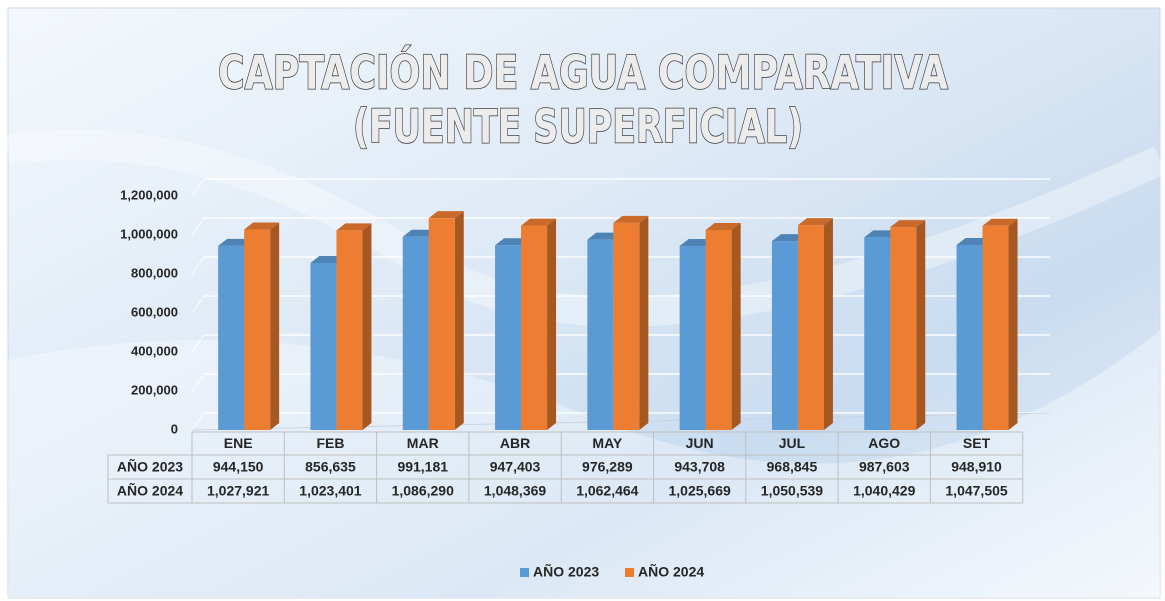 This screenshot has height=601, width=1165. What do you see at coordinates (792, 443) in the screenshot?
I see `x-tick-label: JUL` at bounding box center [792, 443].